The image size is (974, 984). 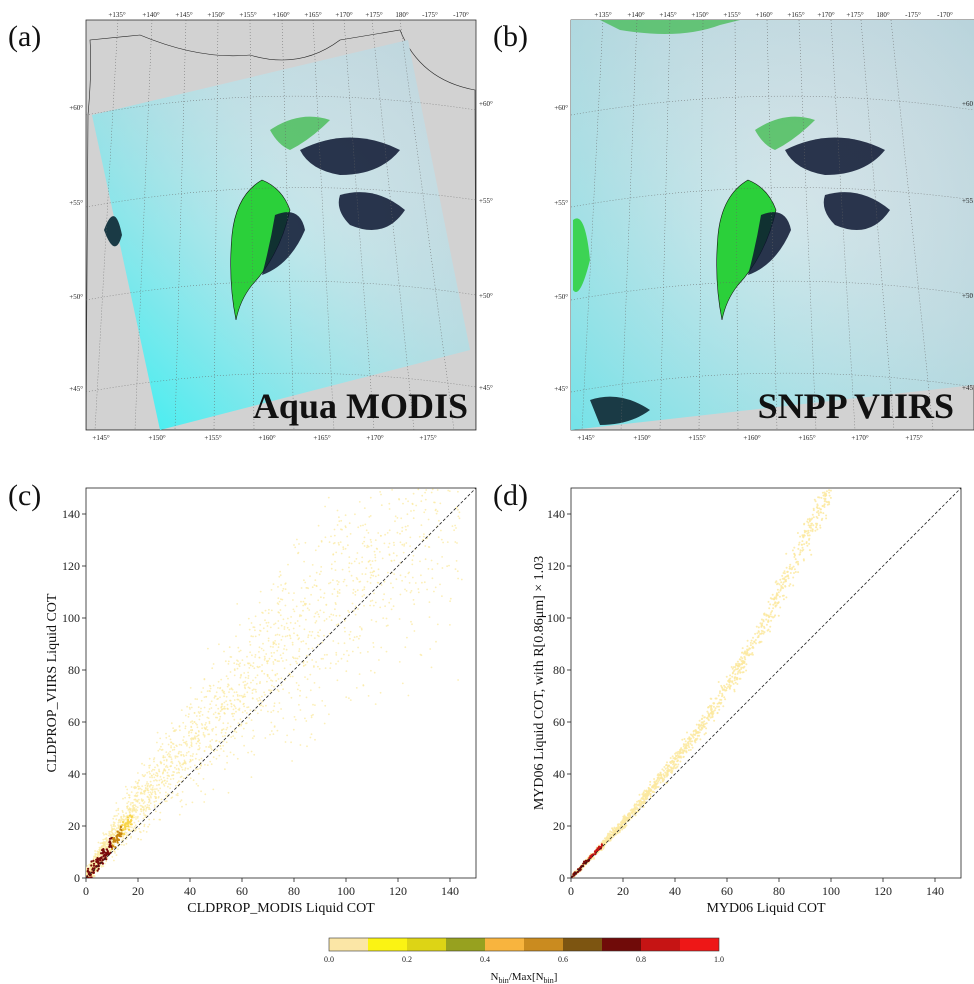 I want to click on tick-left-b: +55°, so click(x=561, y=203).